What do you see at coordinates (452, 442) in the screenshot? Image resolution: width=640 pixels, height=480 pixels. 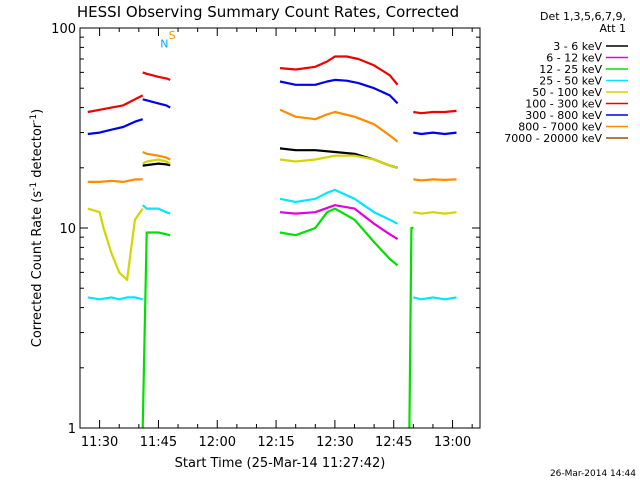 I see `x-tick-label: 13:00` at bounding box center [452, 442].